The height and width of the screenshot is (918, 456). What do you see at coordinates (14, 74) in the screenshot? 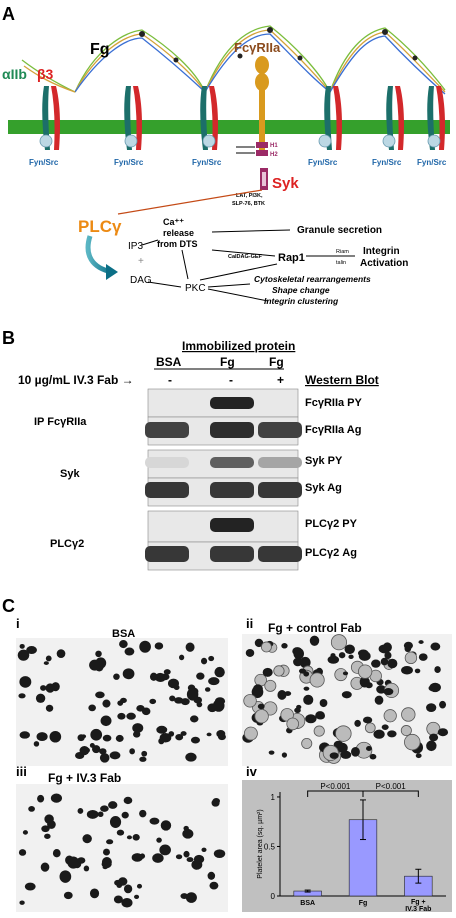
I see `integrin-alpha-label: αIIb` at bounding box center [14, 74].